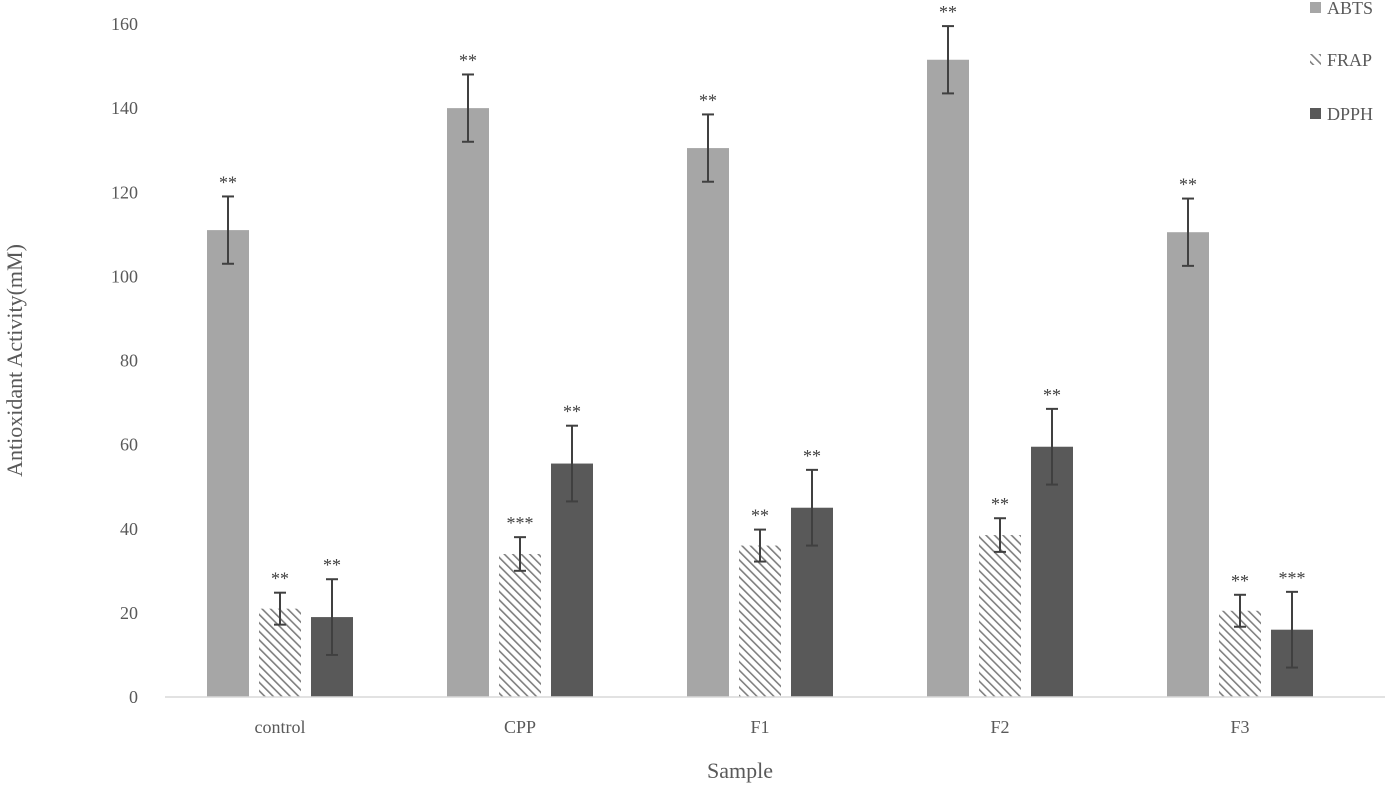 Image resolution: width=1390 pixels, height=785 pixels. Describe the element at coordinates (468, 402) in the screenshot. I see `bar-abts-cpp` at that location.